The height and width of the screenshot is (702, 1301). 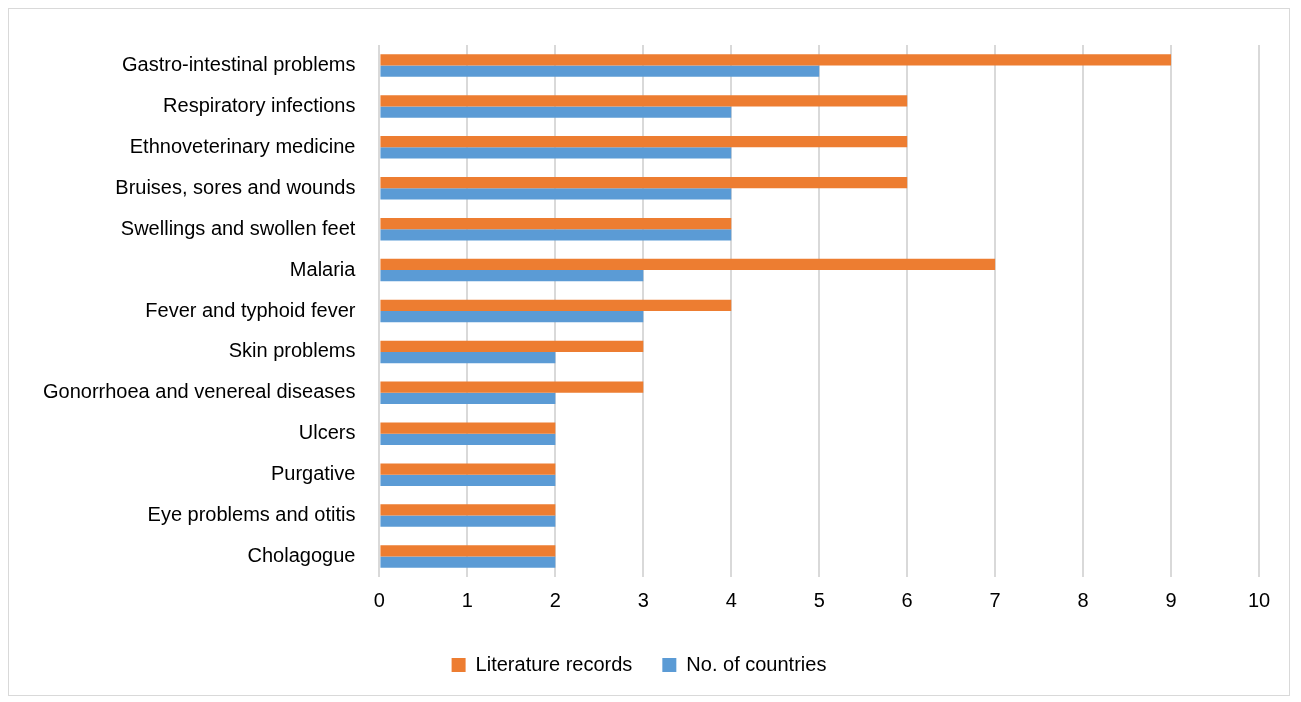 What do you see at coordinates (199, 391) in the screenshot?
I see `y-tick-label: Gonorrhoea and venereal diseases` at bounding box center [199, 391].